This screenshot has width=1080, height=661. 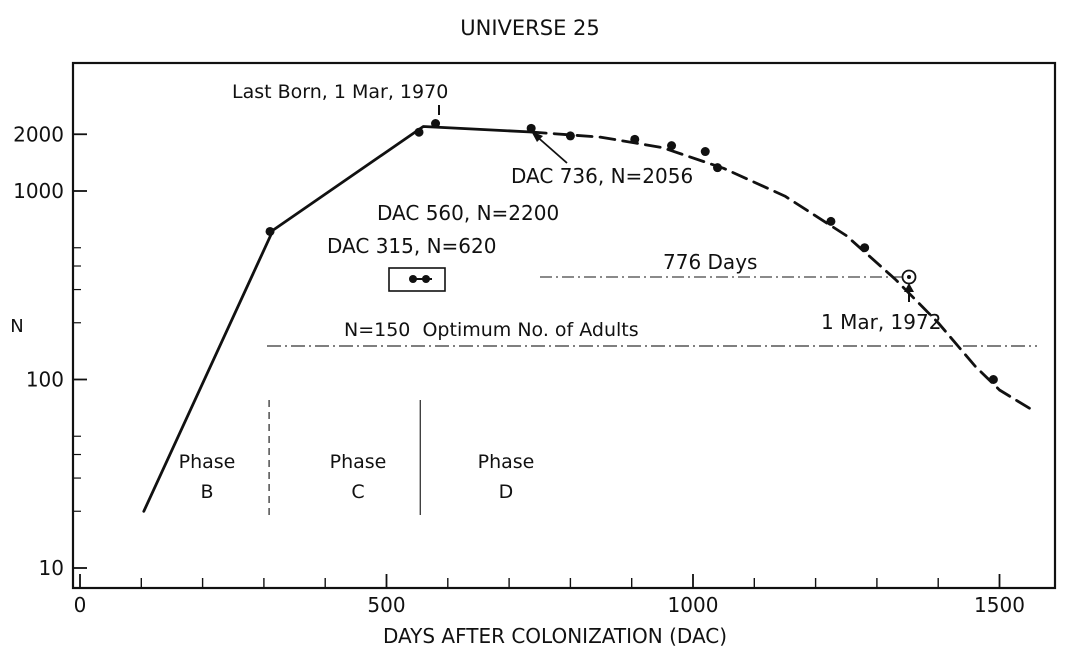 I want to click on x-tick-label: 500, so click(x=386, y=605).